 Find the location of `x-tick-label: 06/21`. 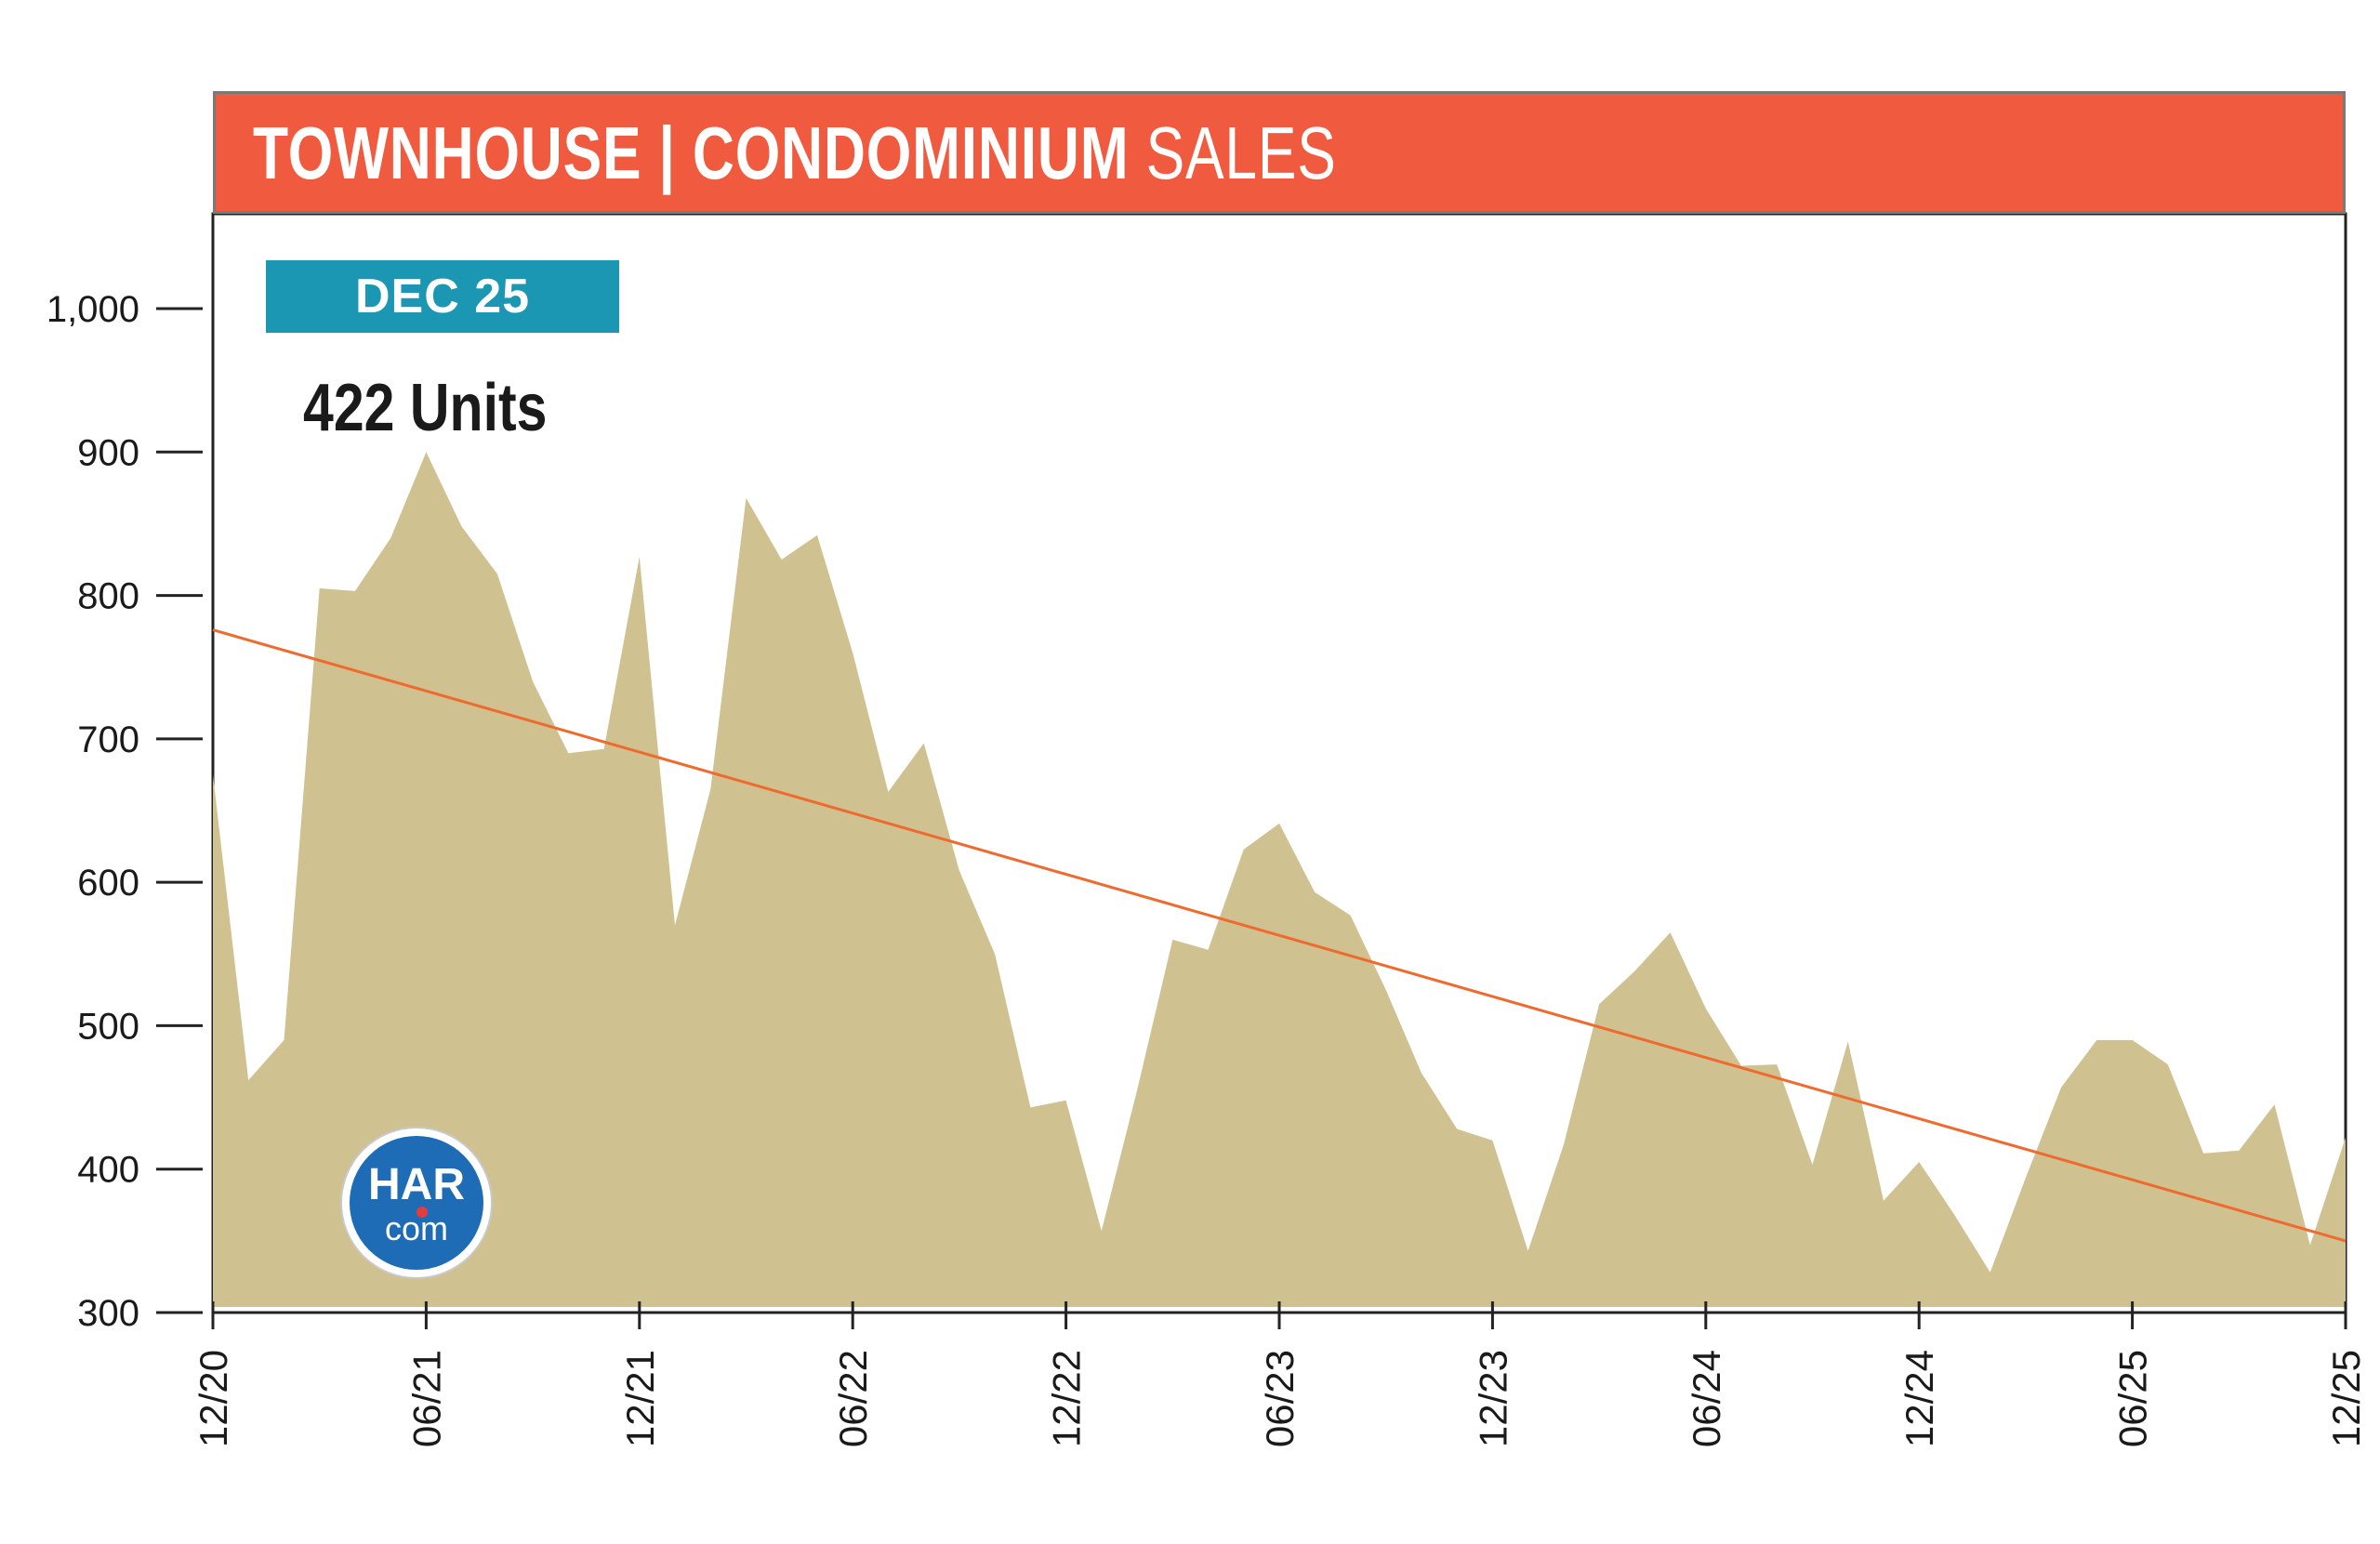

x-tick-label: 06/21 is located at coordinates (426, 1398).